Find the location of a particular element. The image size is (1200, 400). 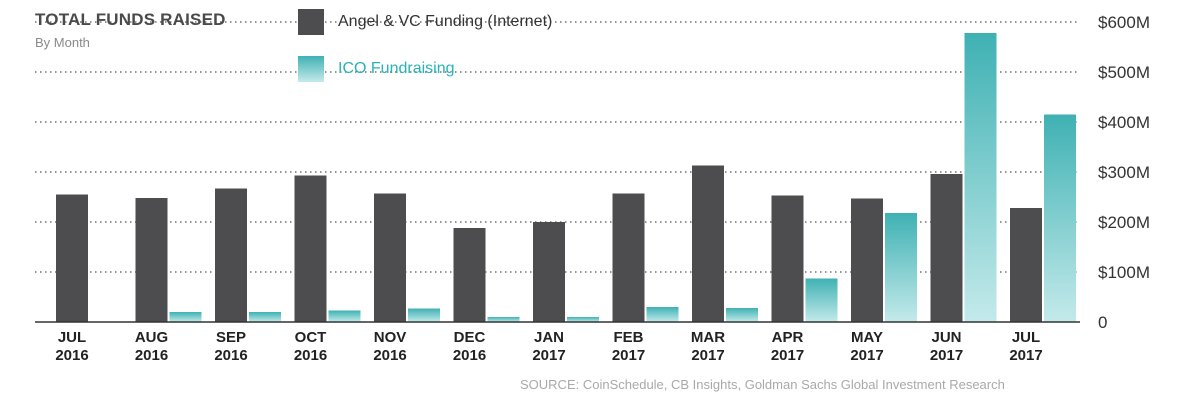

x-tick-label-month: MAY is located at coordinates (867, 337).